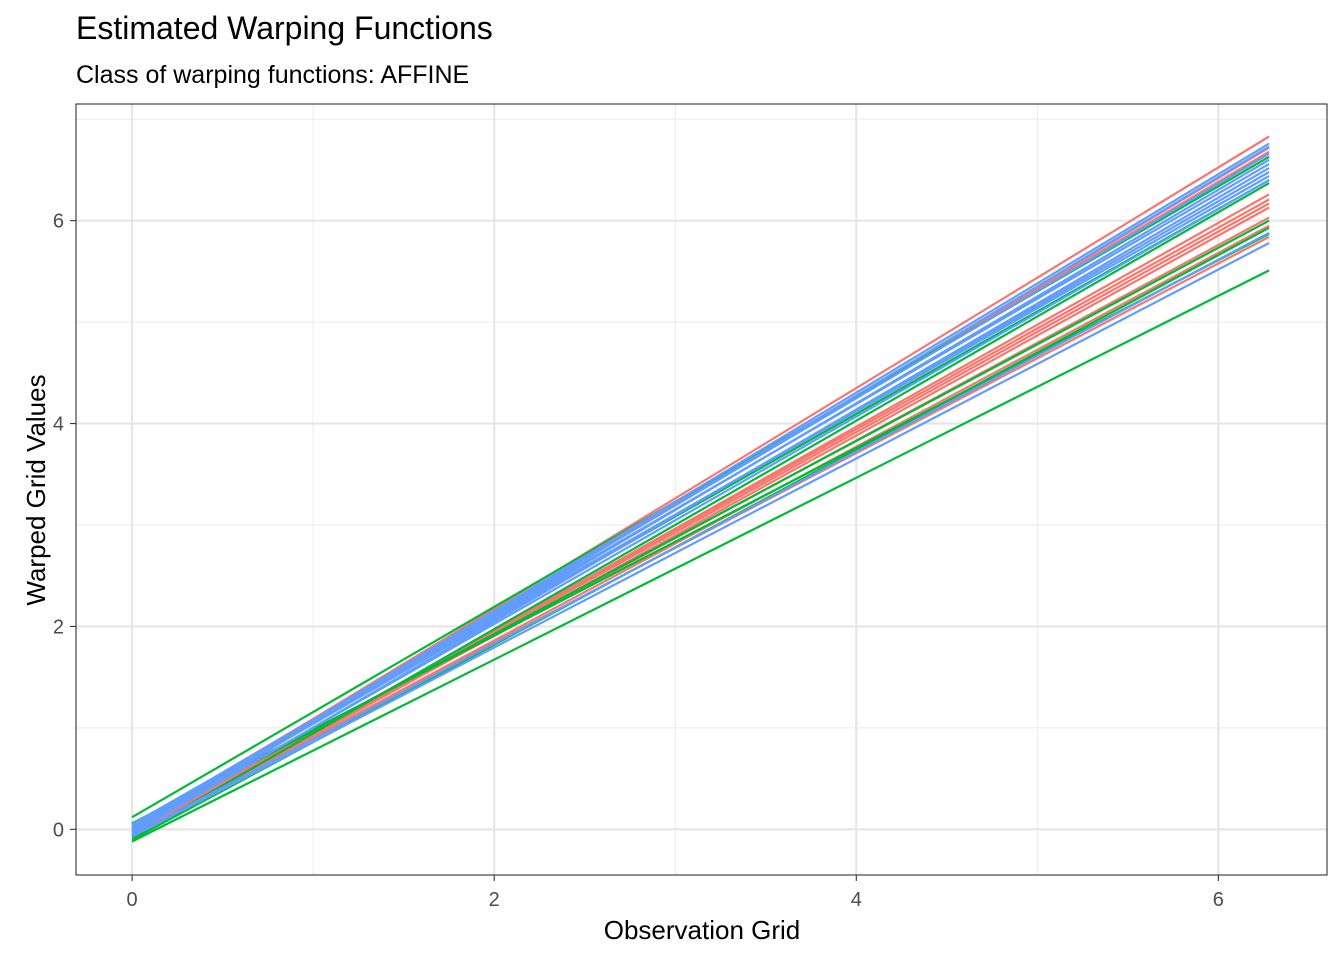  What do you see at coordinates (58, 425) in the screenshot?
I see `y-tick-label: 4` at bounding box center [58, 425].